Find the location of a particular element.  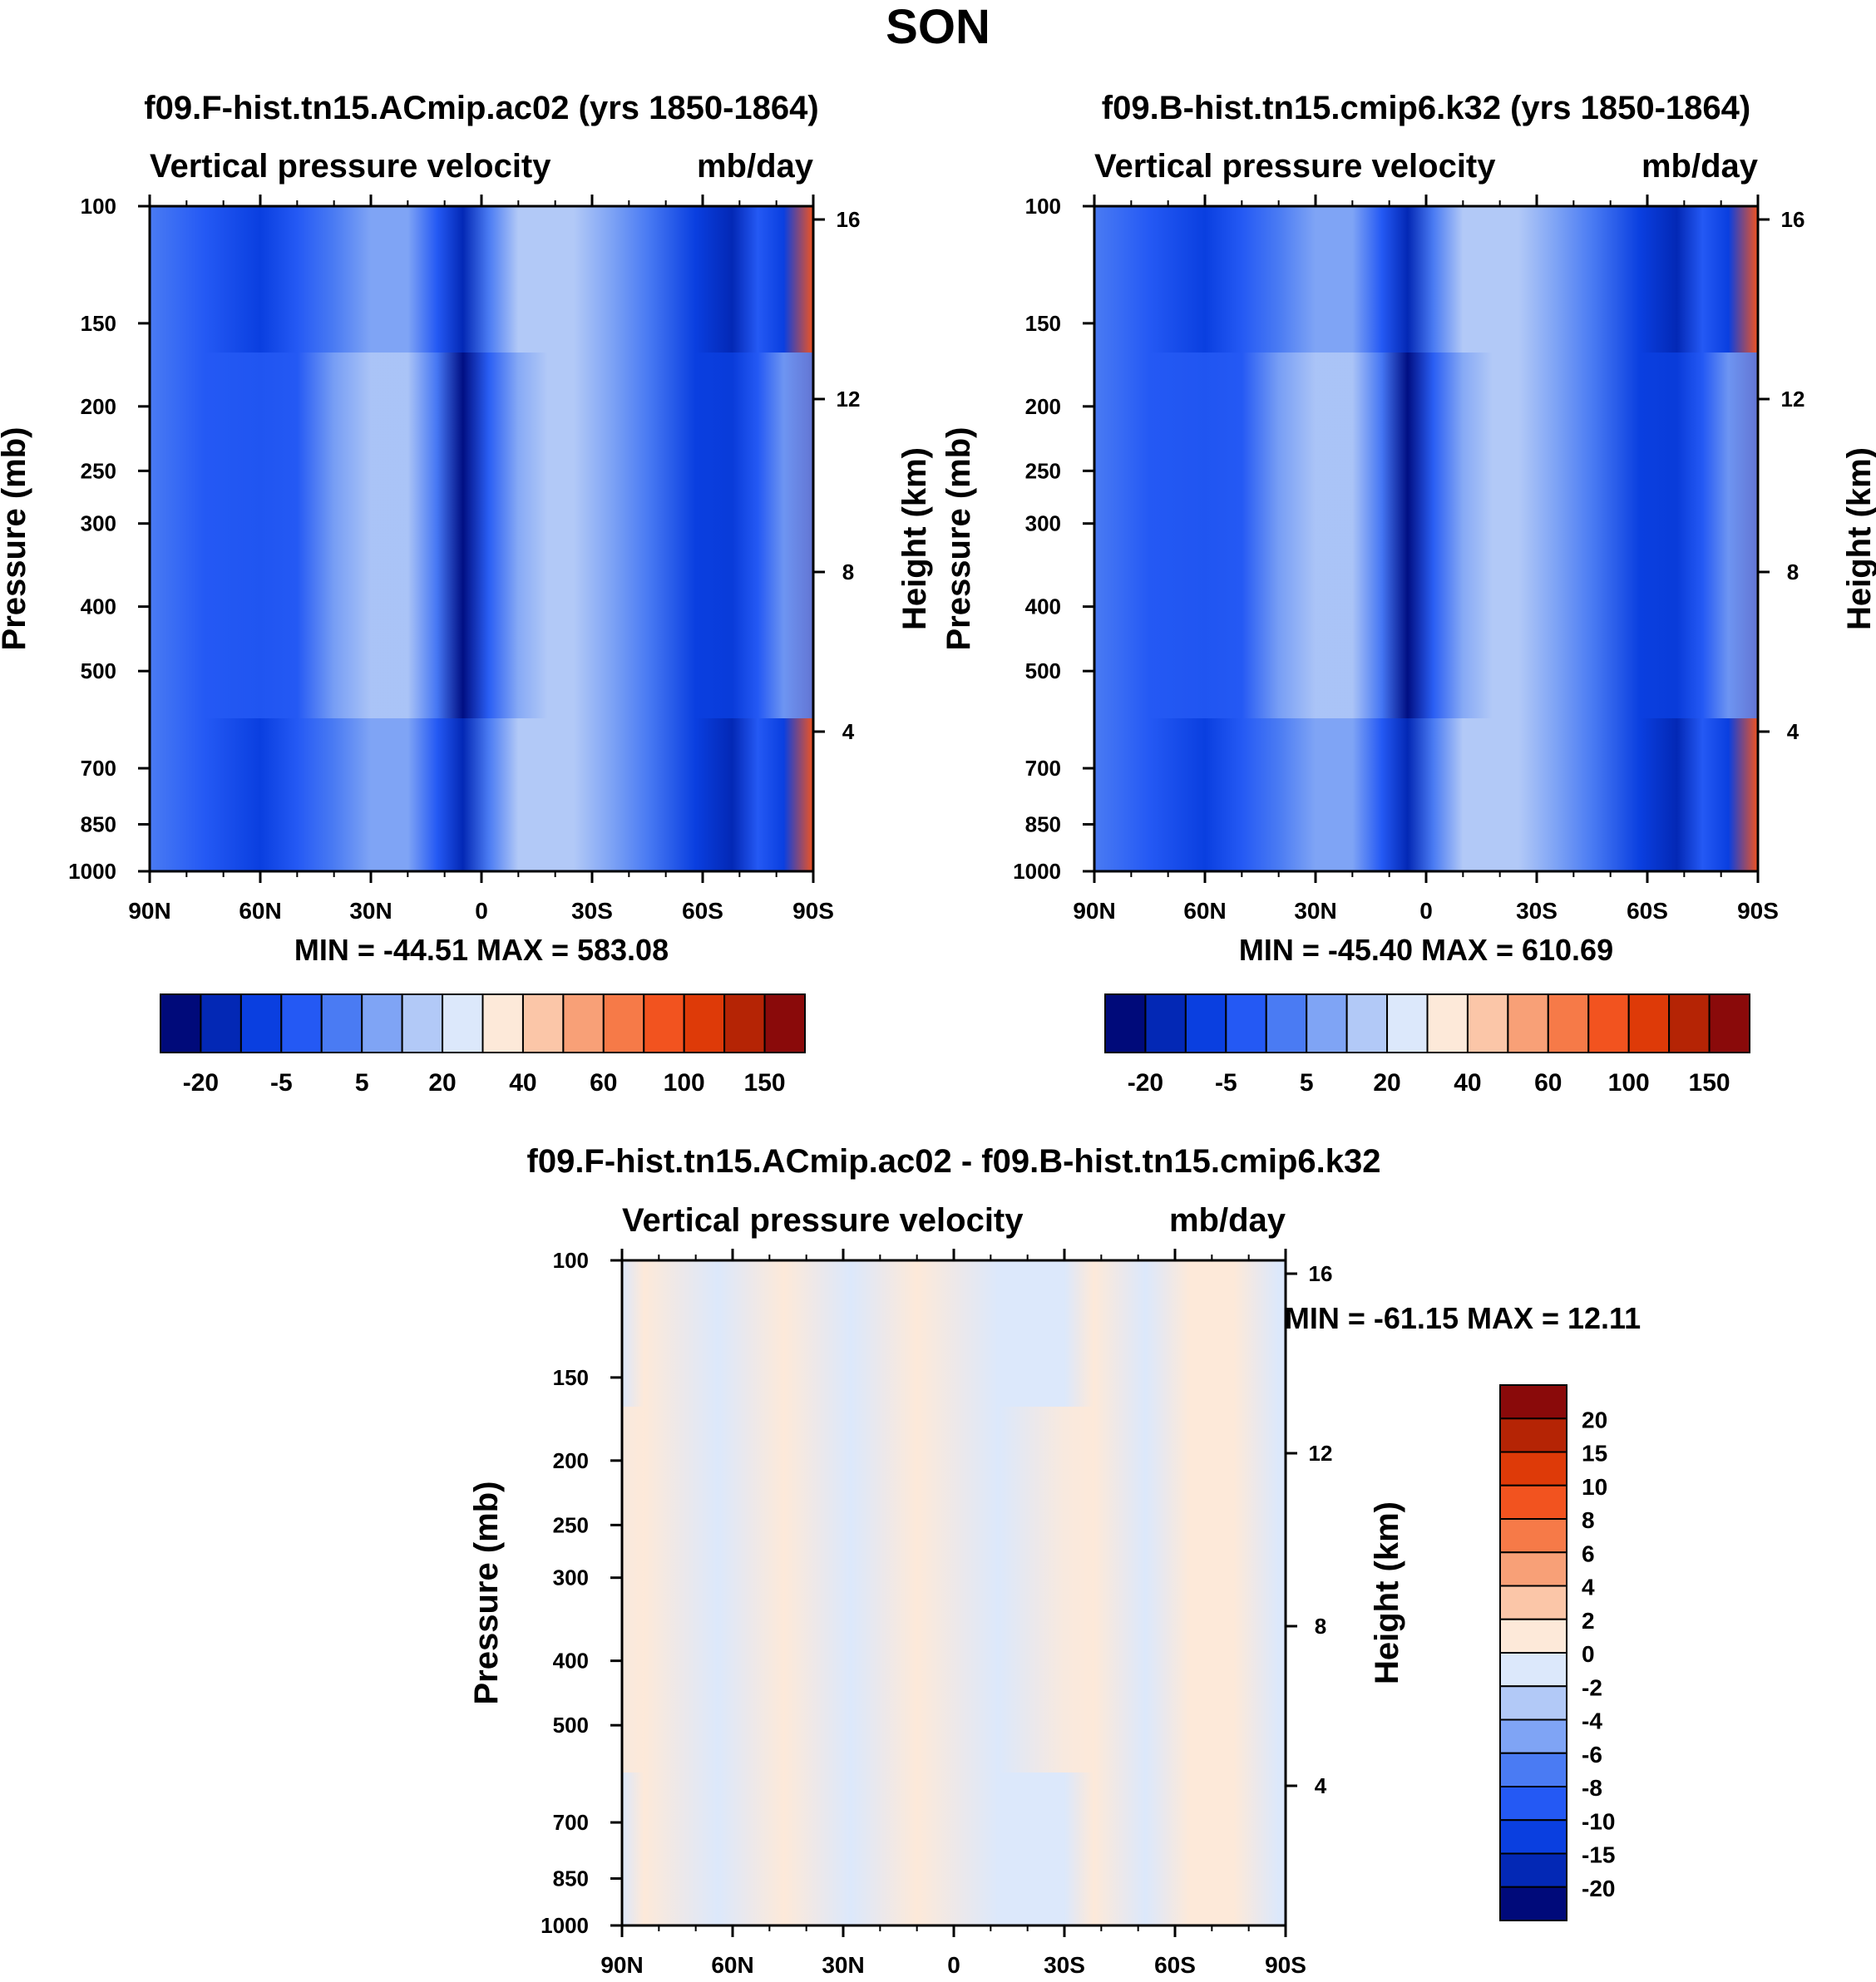

colorbar-label: -15 is located at coordinates (1598, 1855).